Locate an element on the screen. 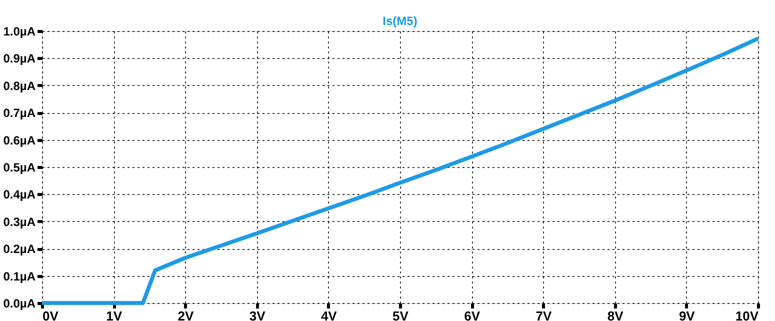 This screenshot has height=321, width=775. y-tick-label: 0.2µA is located at coordinates (19, 249).